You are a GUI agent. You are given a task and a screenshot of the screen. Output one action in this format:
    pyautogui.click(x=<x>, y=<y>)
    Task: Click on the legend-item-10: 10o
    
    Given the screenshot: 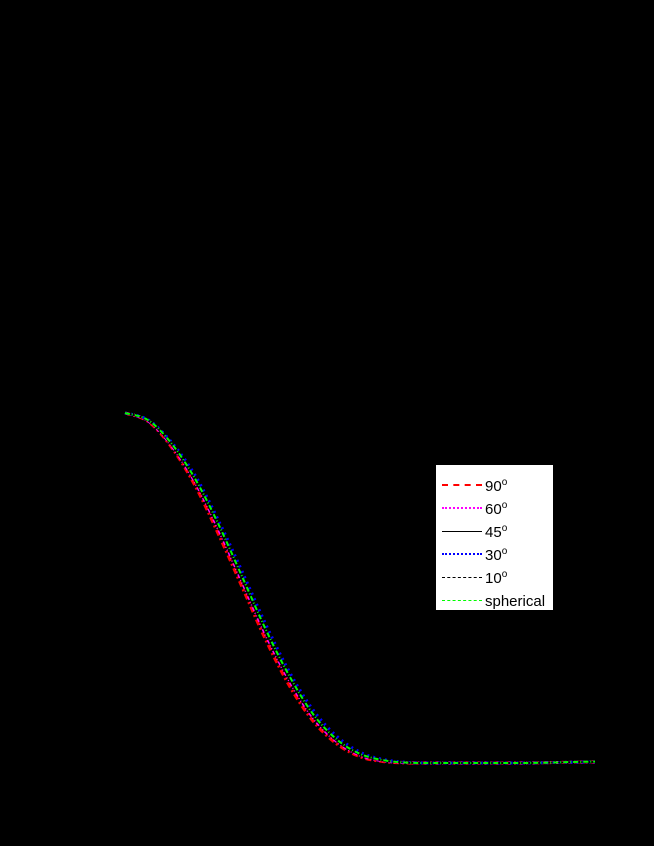 What is the action you would take?
    pyautogui.click(x=498, y=577)
    